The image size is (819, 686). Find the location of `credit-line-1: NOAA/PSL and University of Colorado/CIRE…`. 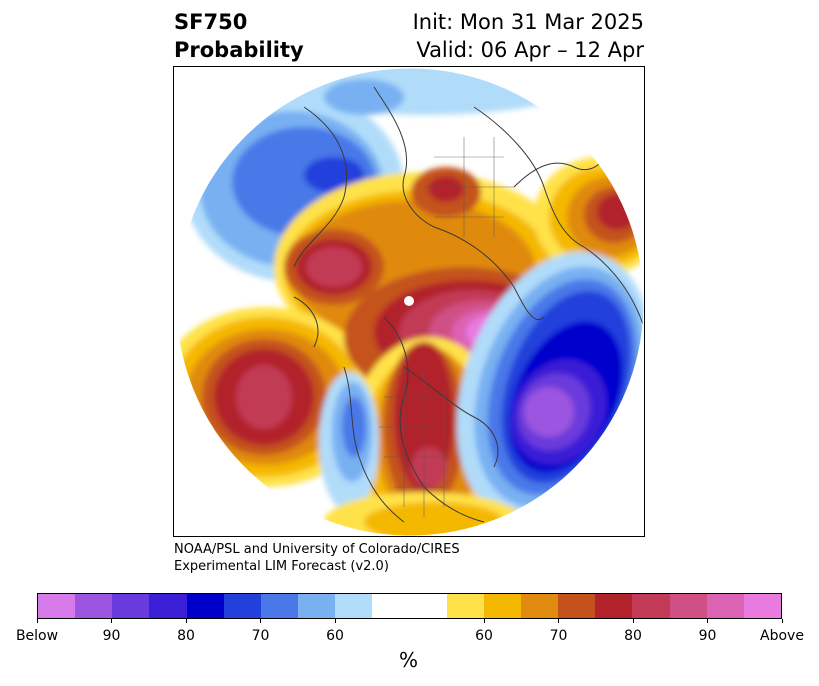

credit-line-1: NOAA/PSL and University of Colorado/CIRE… is located at coordinates (317, 549).